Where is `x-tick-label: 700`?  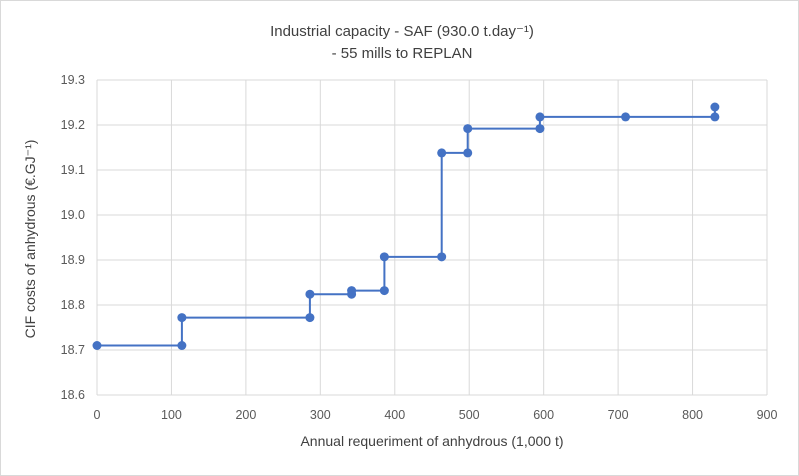
x-tick-label: 700 is located at coordinates (618, 415).